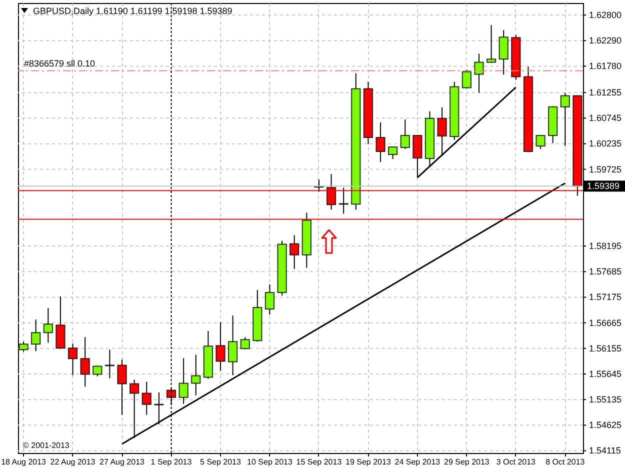  Describe the element at coordinates (605, 15) in the screenshot. I see `y-tick-label: 1.62800` at that location.